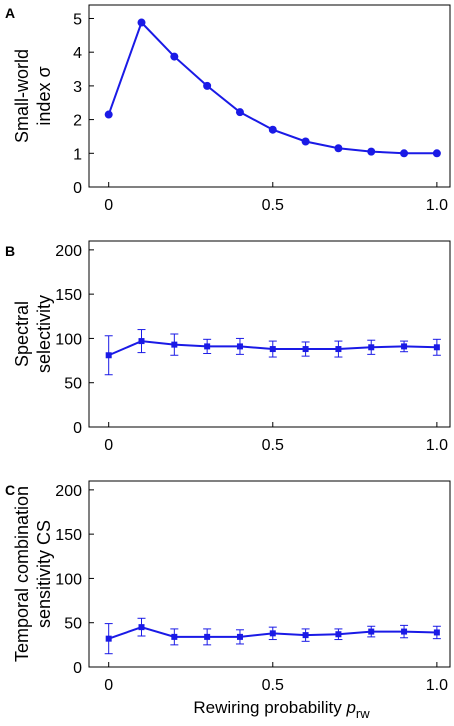  Describe the element at coordinates (363, 713) in the screenshot. I see `x-axis-label-sub: rw` at that location.